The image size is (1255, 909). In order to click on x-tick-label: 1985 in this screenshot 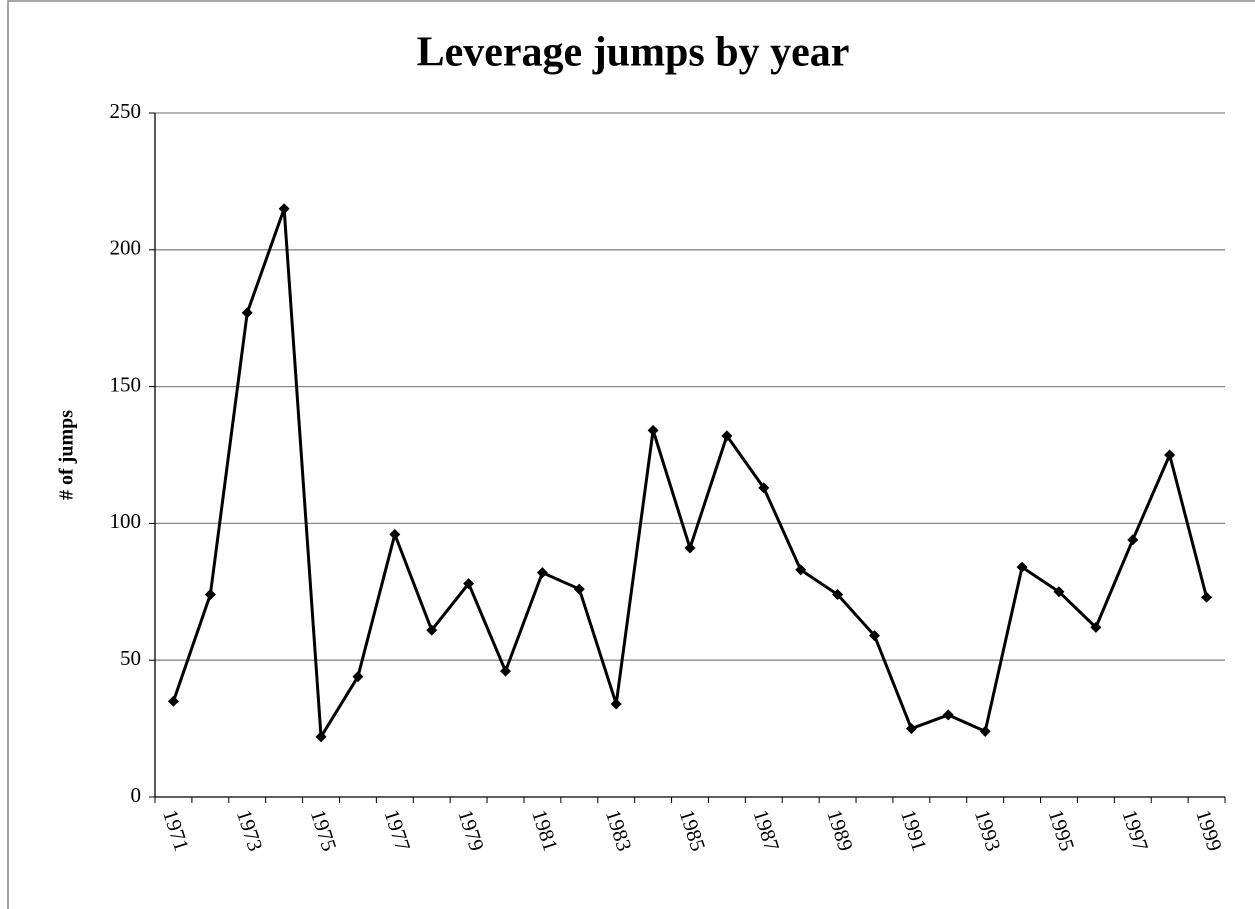, I will do `click(693, 830)`.